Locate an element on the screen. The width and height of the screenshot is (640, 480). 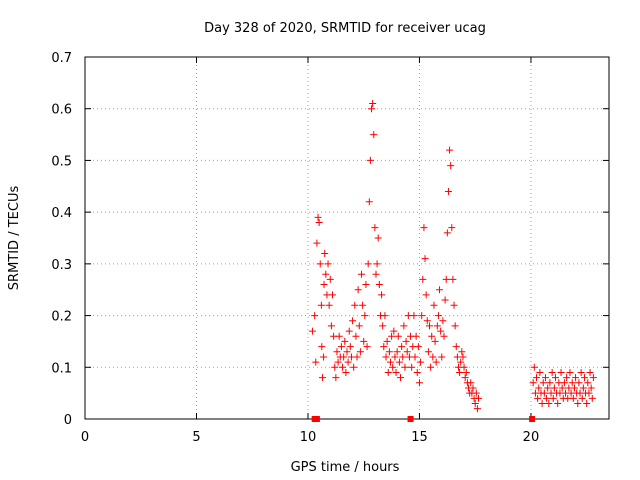
y-tick-label: 0 is located at coordinates (68, 420).